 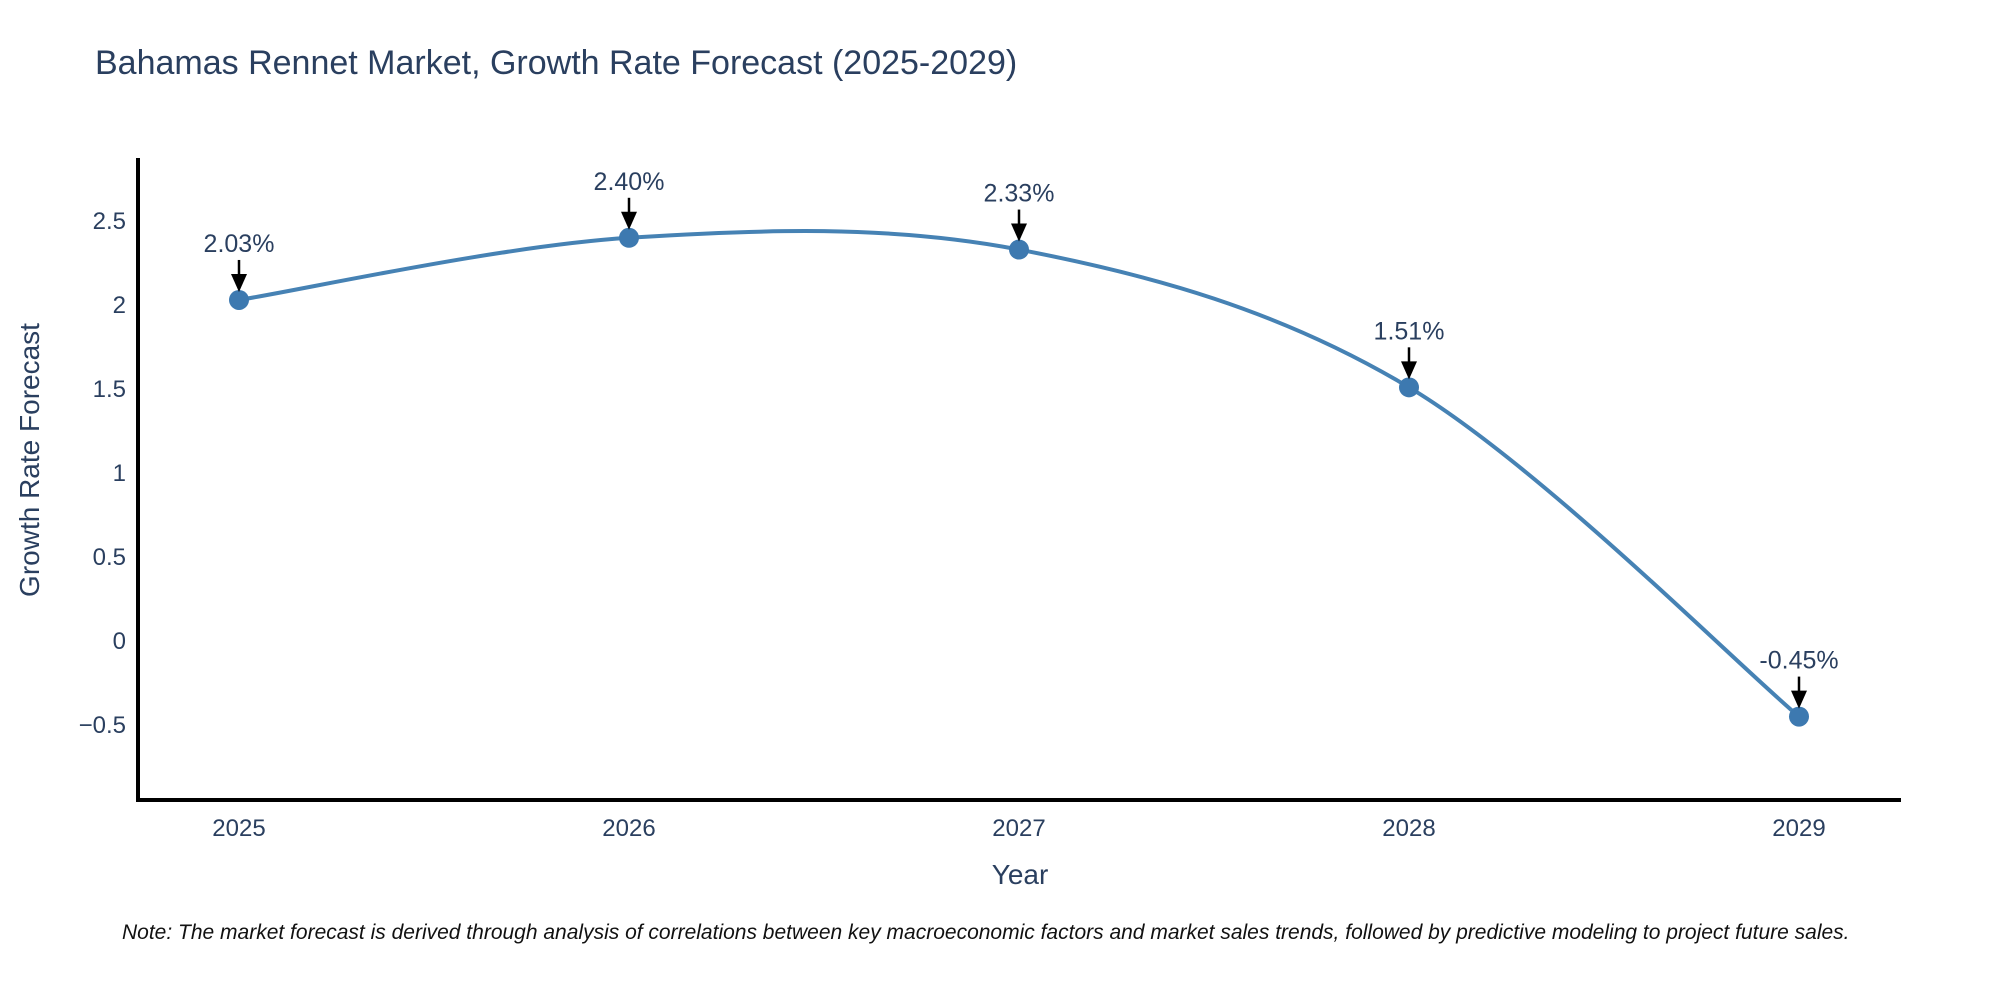 I want to click on y-tick-label: 2.5, so click(x=109, y=221).